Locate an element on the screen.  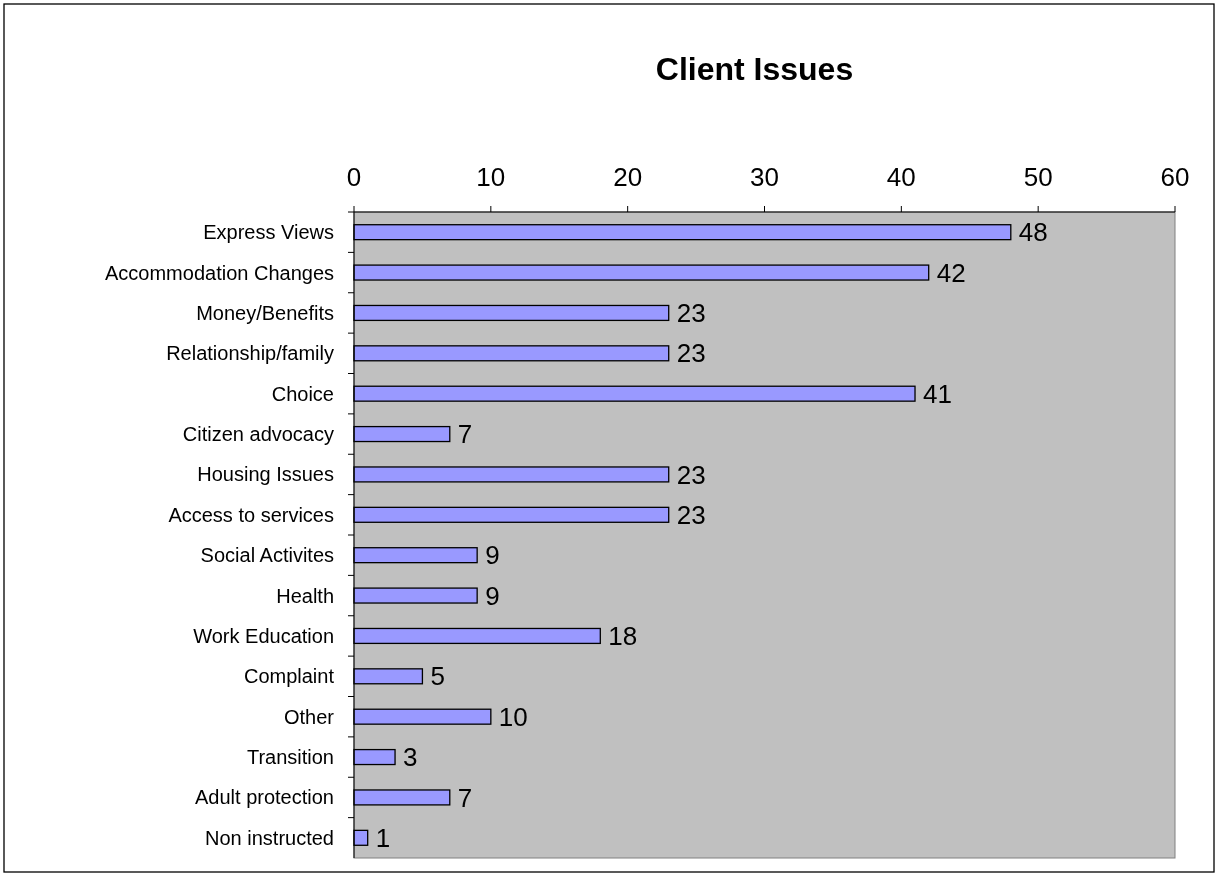
data-label: 41 is located at coordinates (937, 393).